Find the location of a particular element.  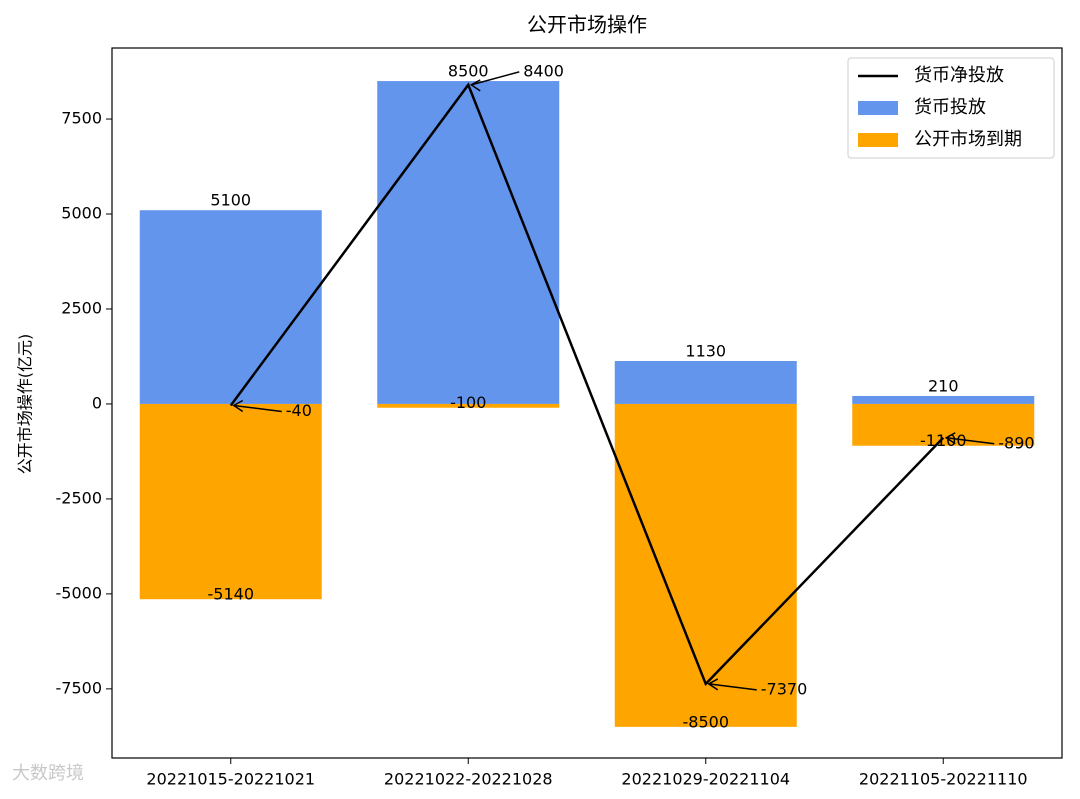

value-label: -100 is located at coordinates (468, 402).